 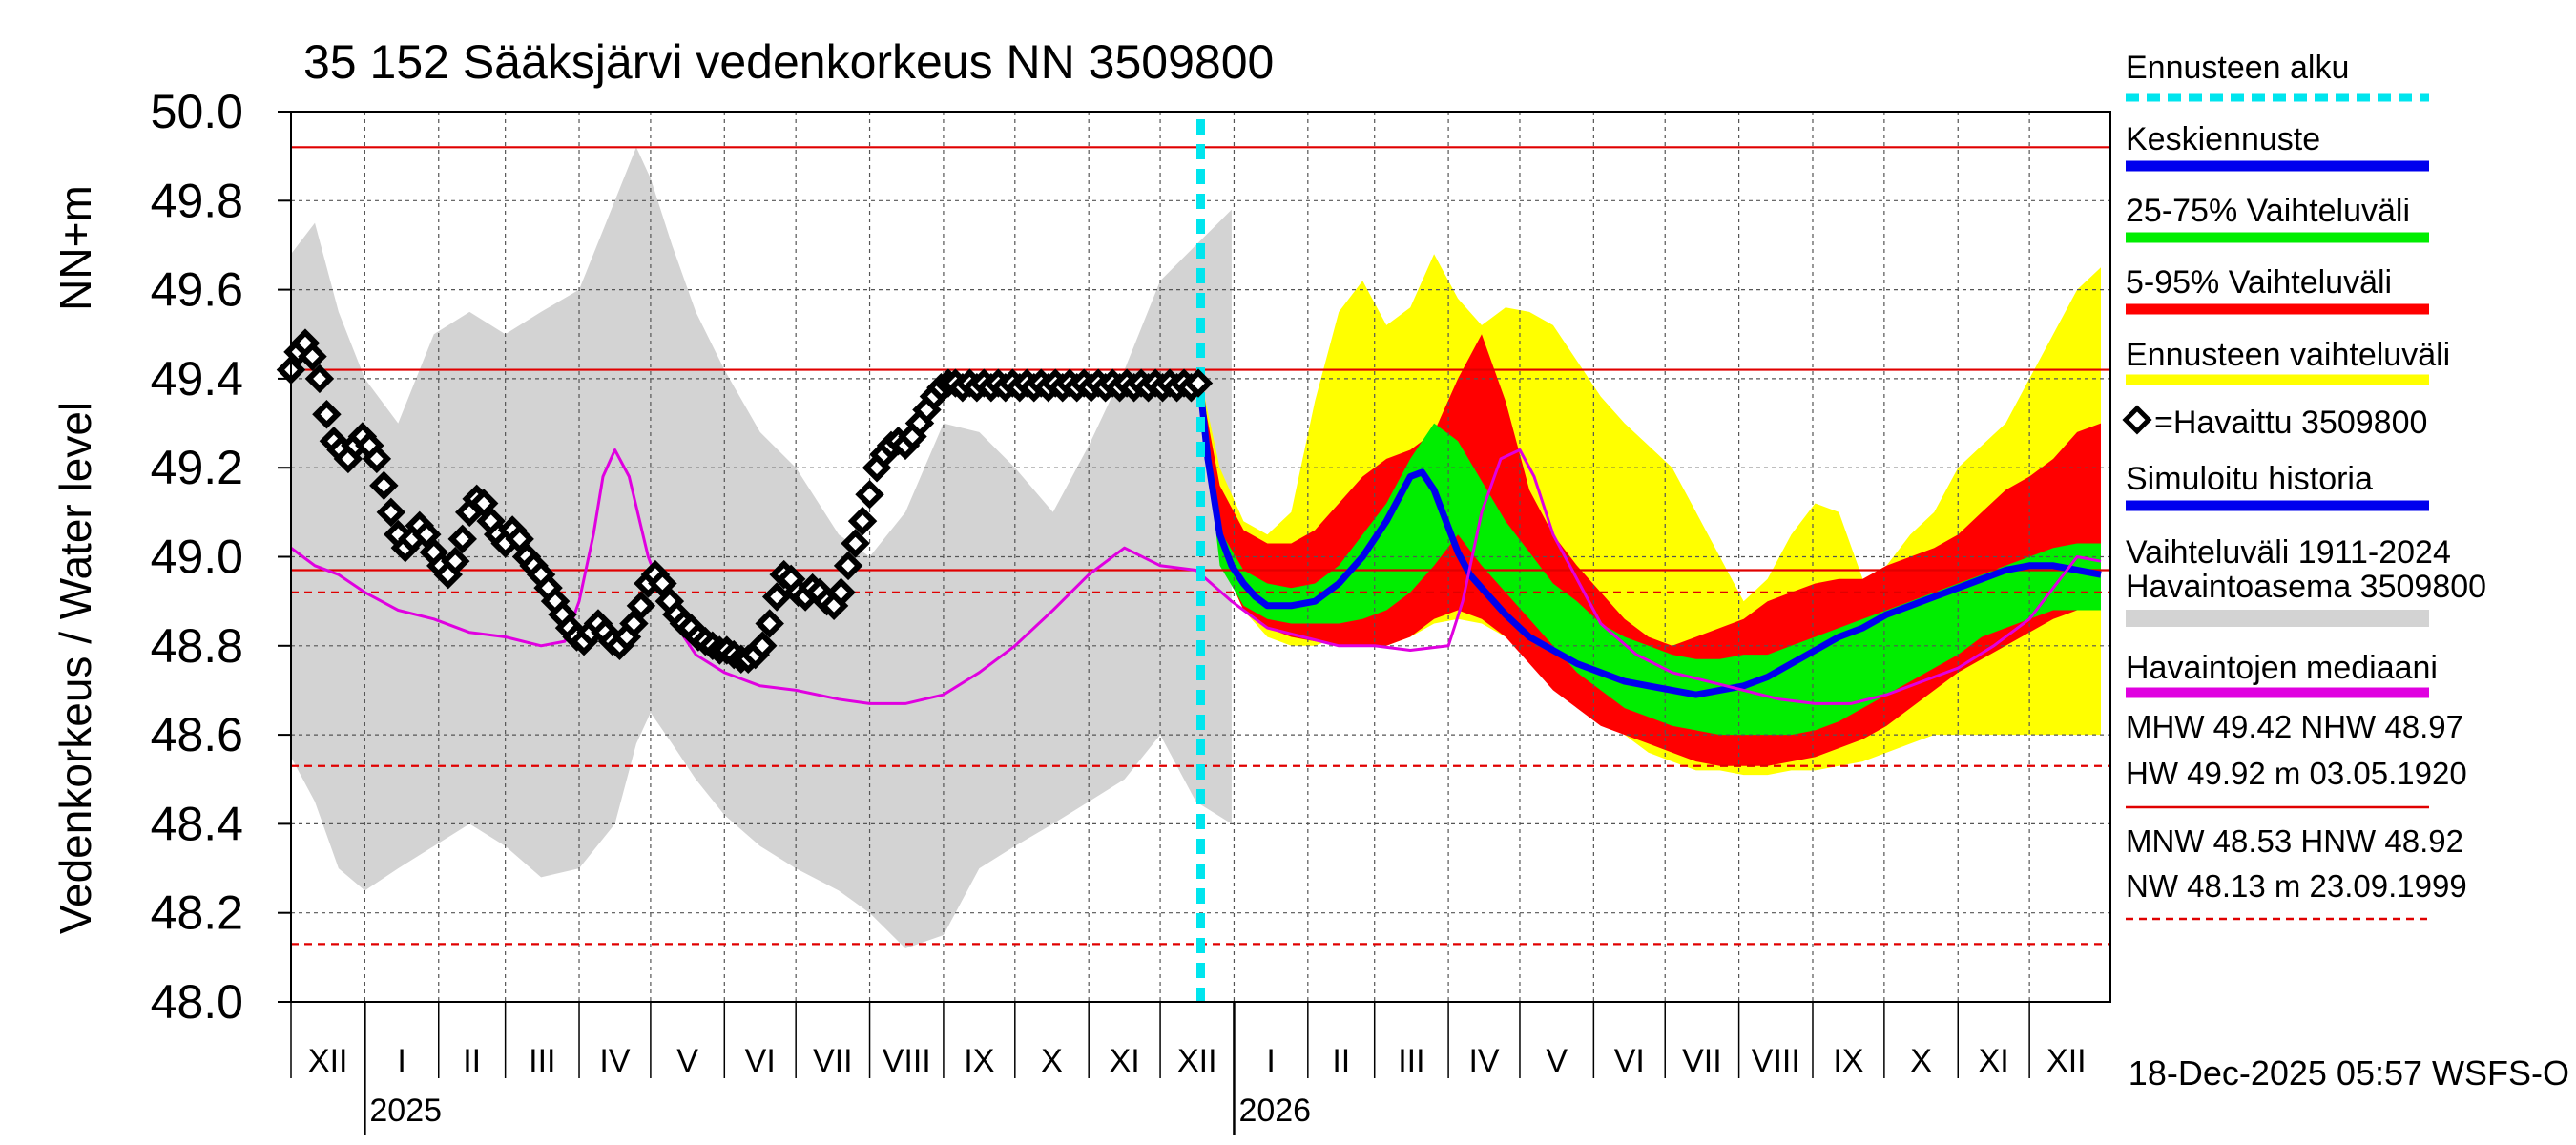 What do you see at coordinates (2349, 1073) in the screenshot?
I see `footer-timestamp: 18-Dec-2025 05:57 WSFS-O` at bounding box center [2349, 1073].